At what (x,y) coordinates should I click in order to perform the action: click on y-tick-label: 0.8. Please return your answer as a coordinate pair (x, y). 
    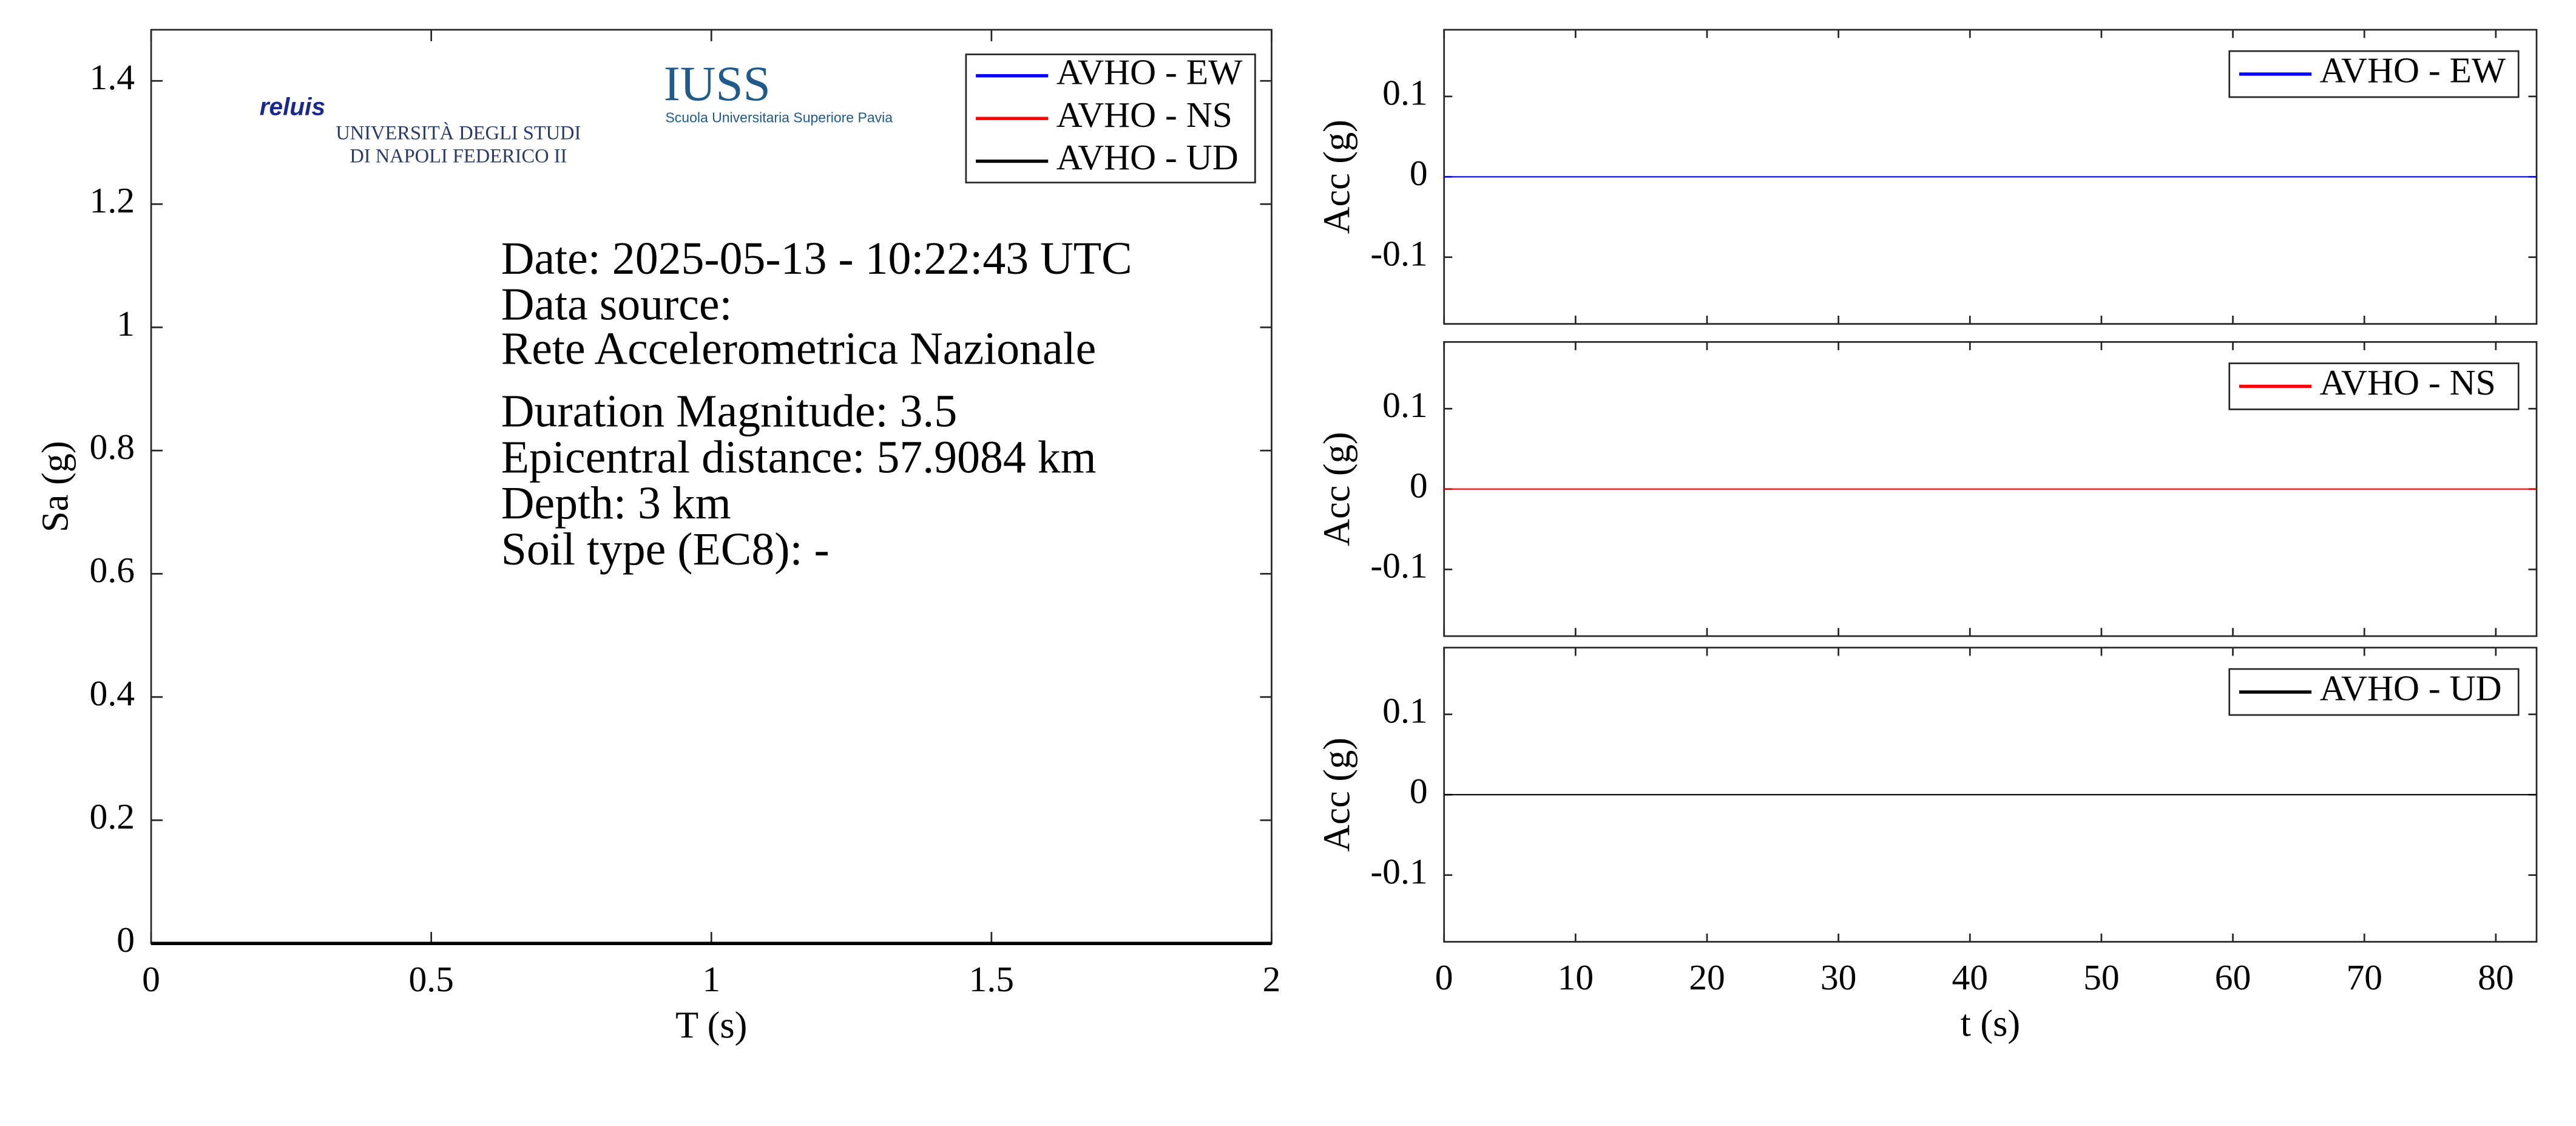
    Looking at the image, I should click on (112, 447).